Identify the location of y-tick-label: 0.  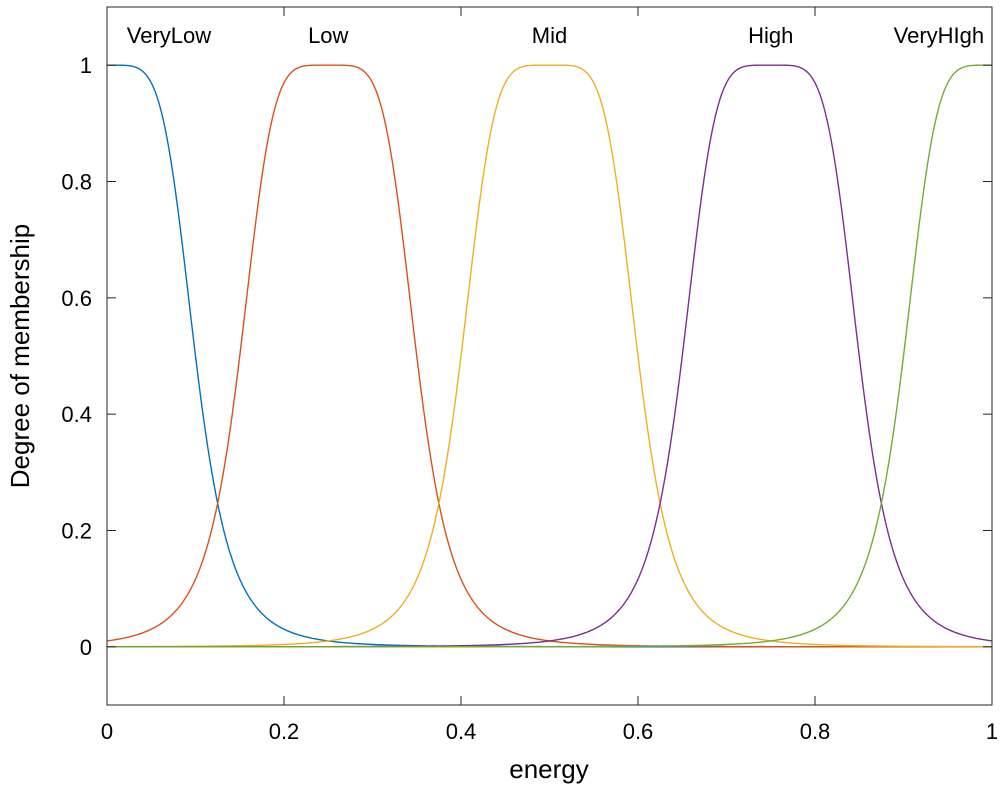
(86, 647).